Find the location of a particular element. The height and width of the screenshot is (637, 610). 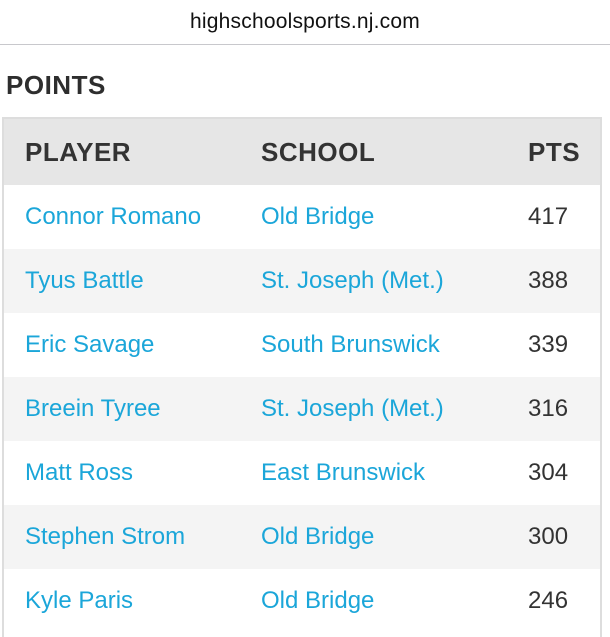

player-link: Eric Savage is located at coordinates (90, 344).